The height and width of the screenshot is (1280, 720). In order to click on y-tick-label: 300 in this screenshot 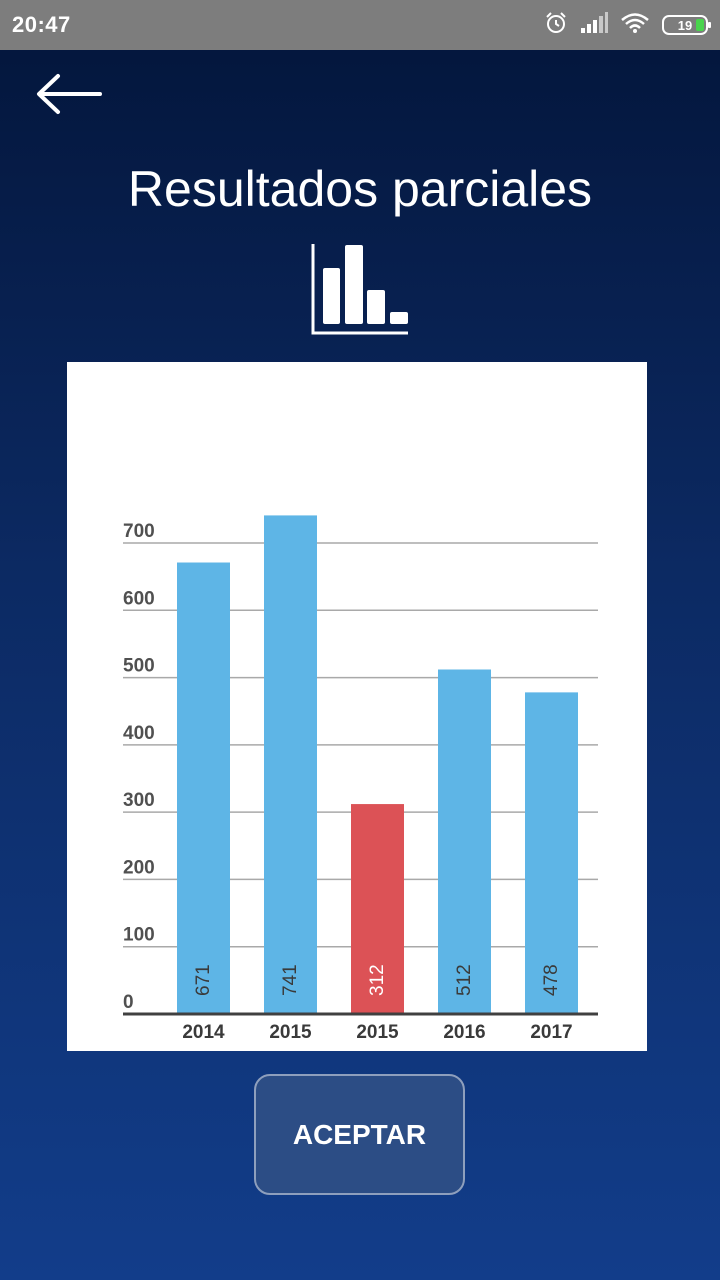, I will do `click(139, 800)`.